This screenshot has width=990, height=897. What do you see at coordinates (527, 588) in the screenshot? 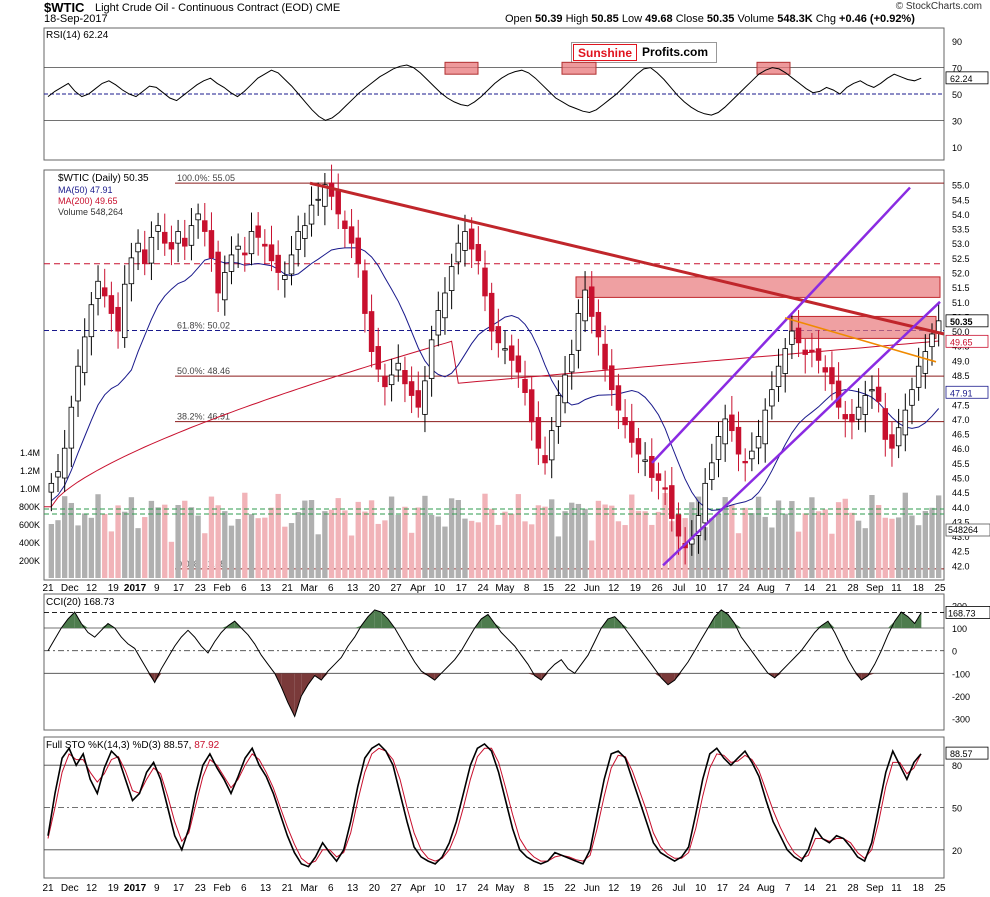
I see `price-x-tick-label: 8` at bounding box center [527, 588].